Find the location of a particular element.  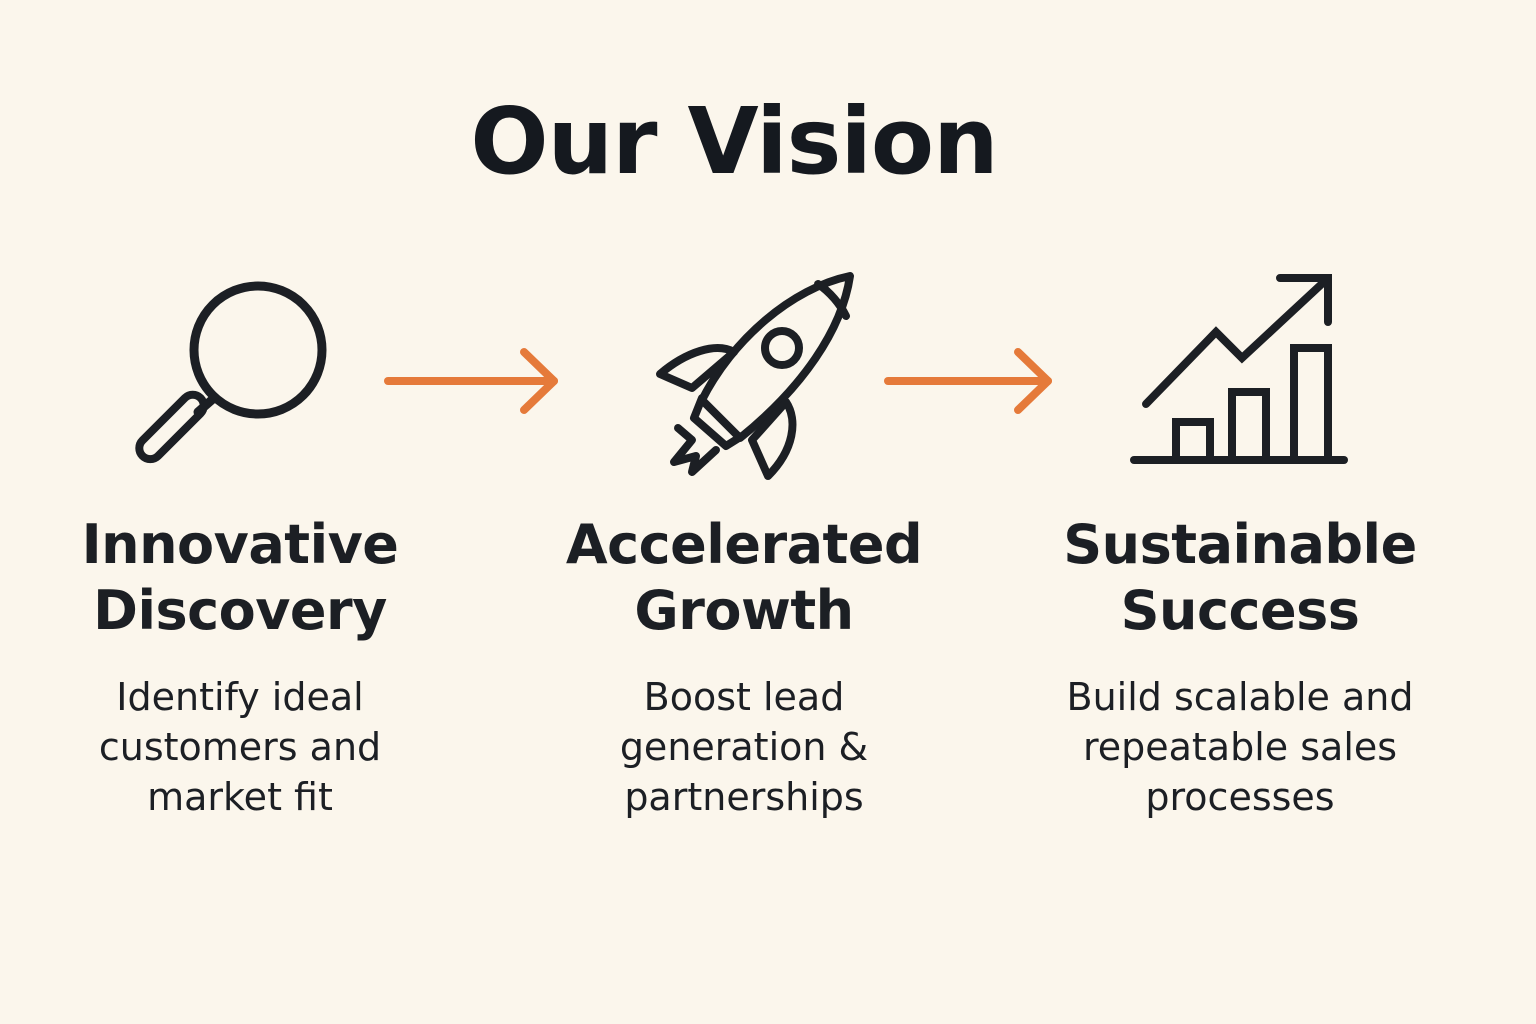

step-title-line: Sustainable is located at coordinates (1240, 544).